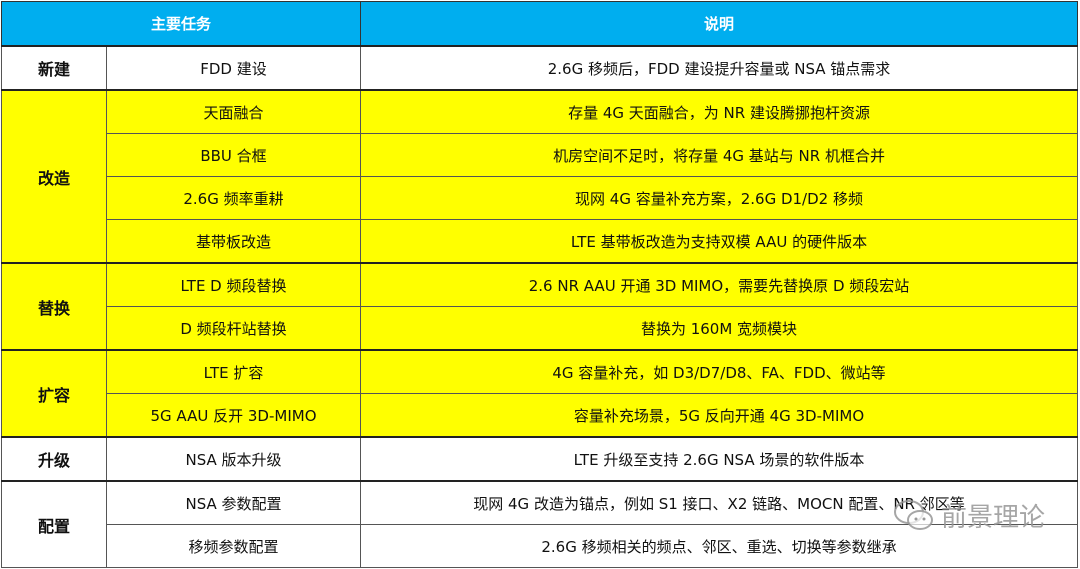 The width and height of the screenshot is (1080, 569). I want to click on task-cell: D 频段杆站替换, so click(233, 328).